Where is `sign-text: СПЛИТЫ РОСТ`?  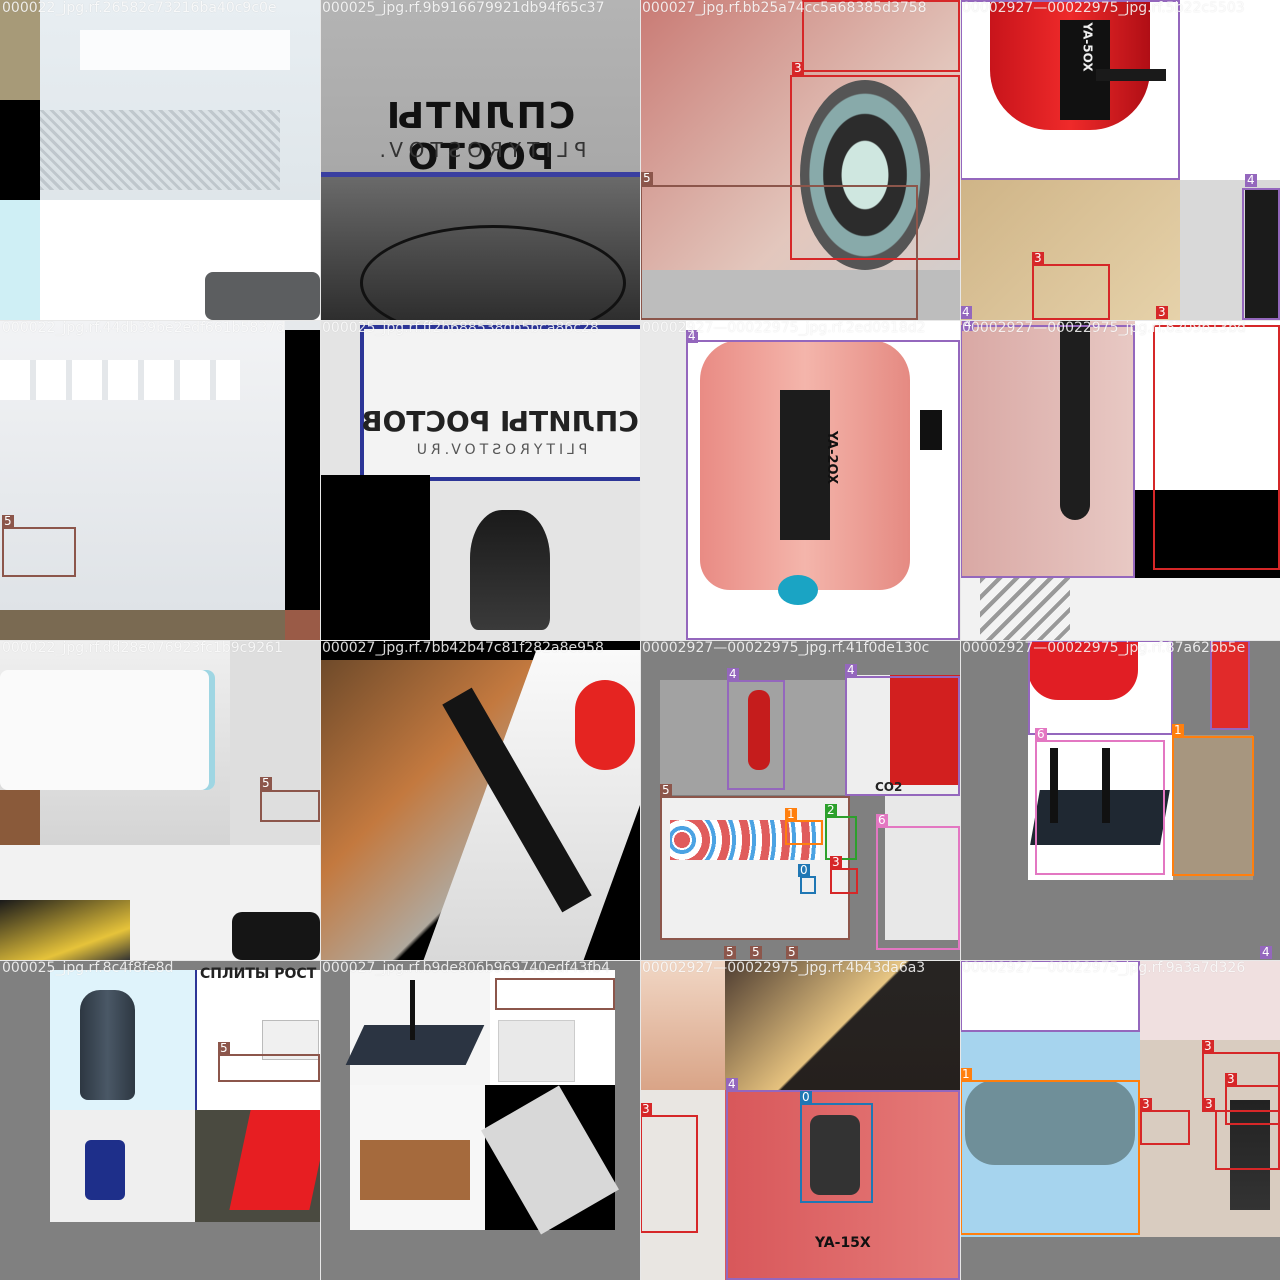 sign-text: СПЛИТЫ РОСТ is located at coordinates (258, 974).